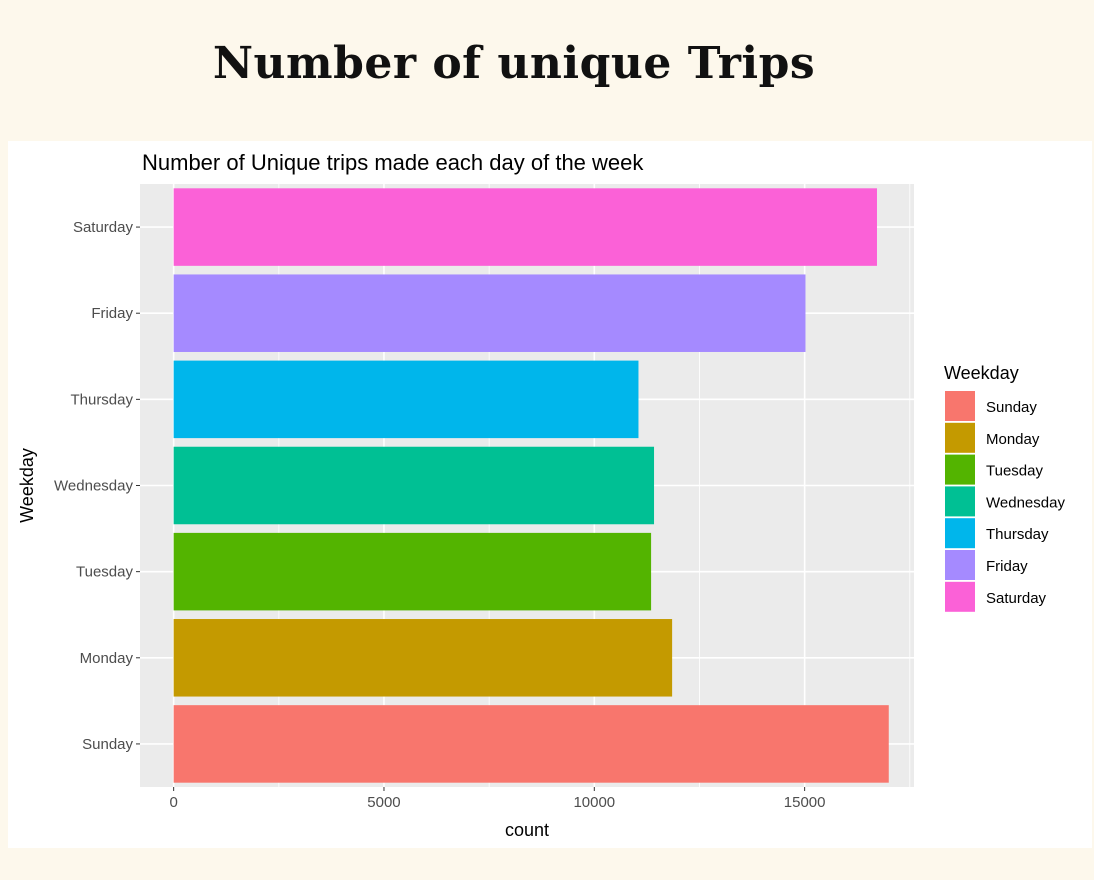 Image resolution: width=1094 pixels, height=880 pixels. I want to click on bar-monday, so click(423, 658).